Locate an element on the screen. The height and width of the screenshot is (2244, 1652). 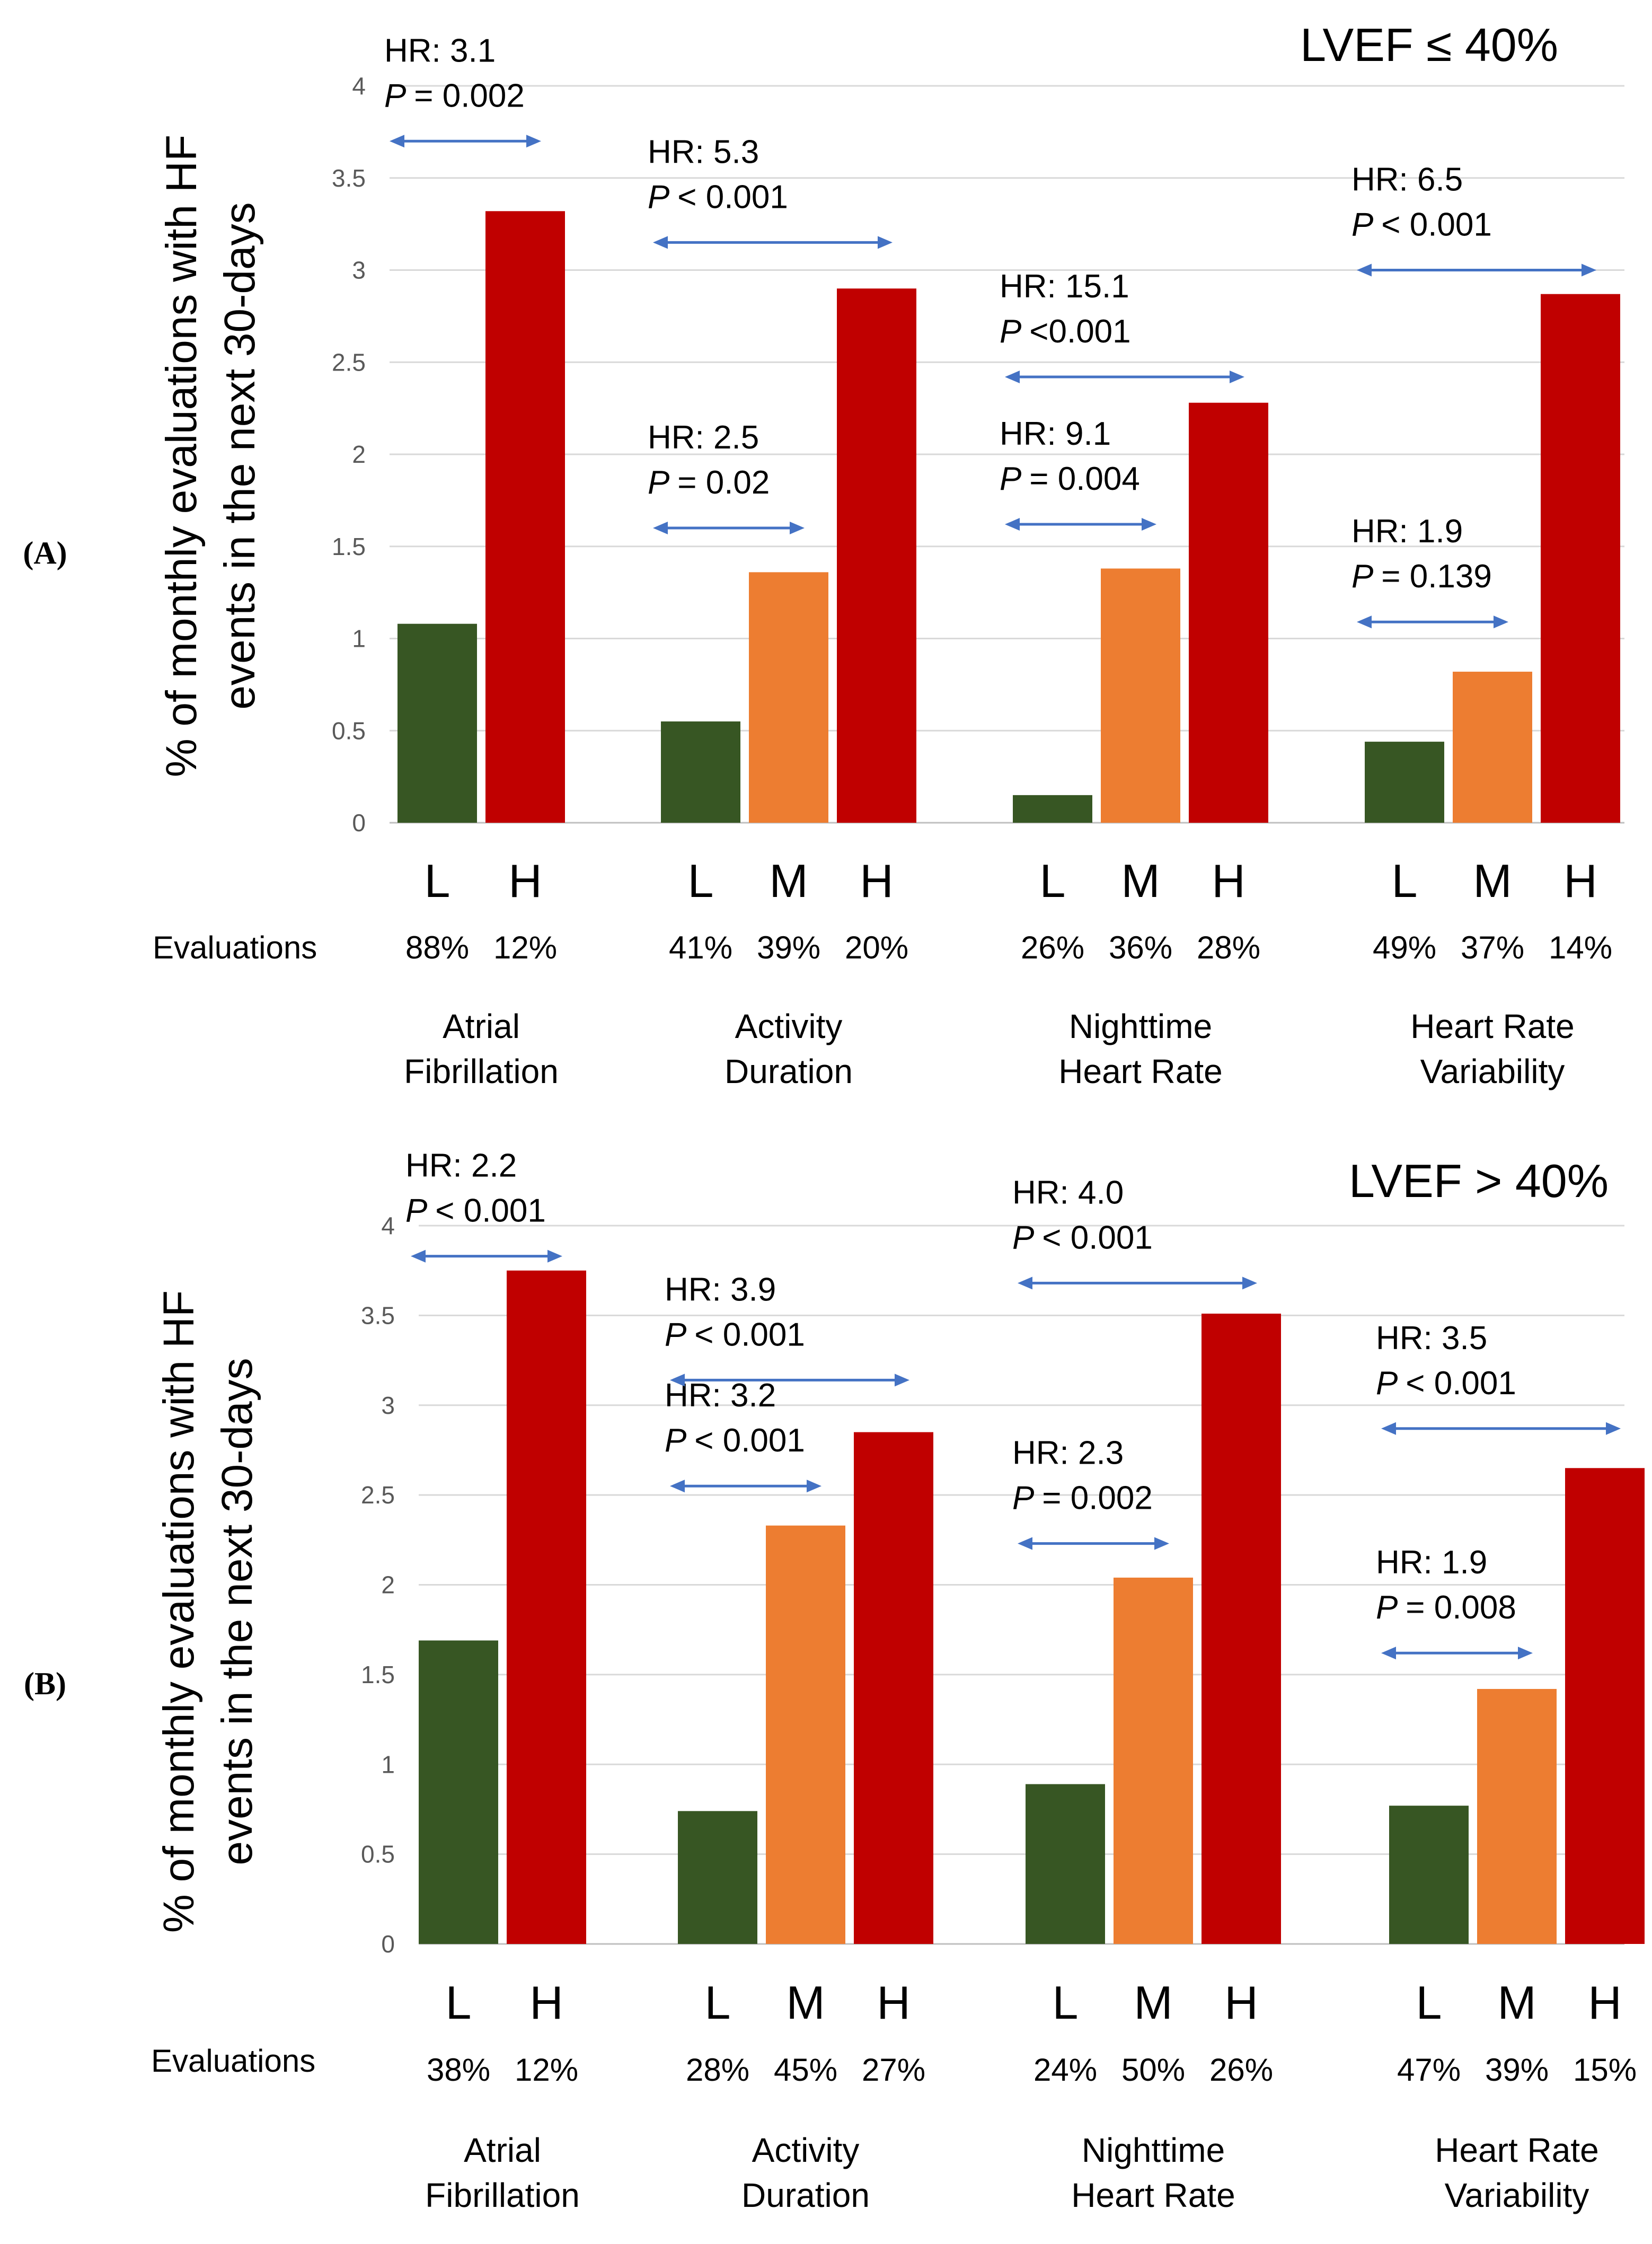
evaluation-percent: 26% is located at coordinates (1052, 948).